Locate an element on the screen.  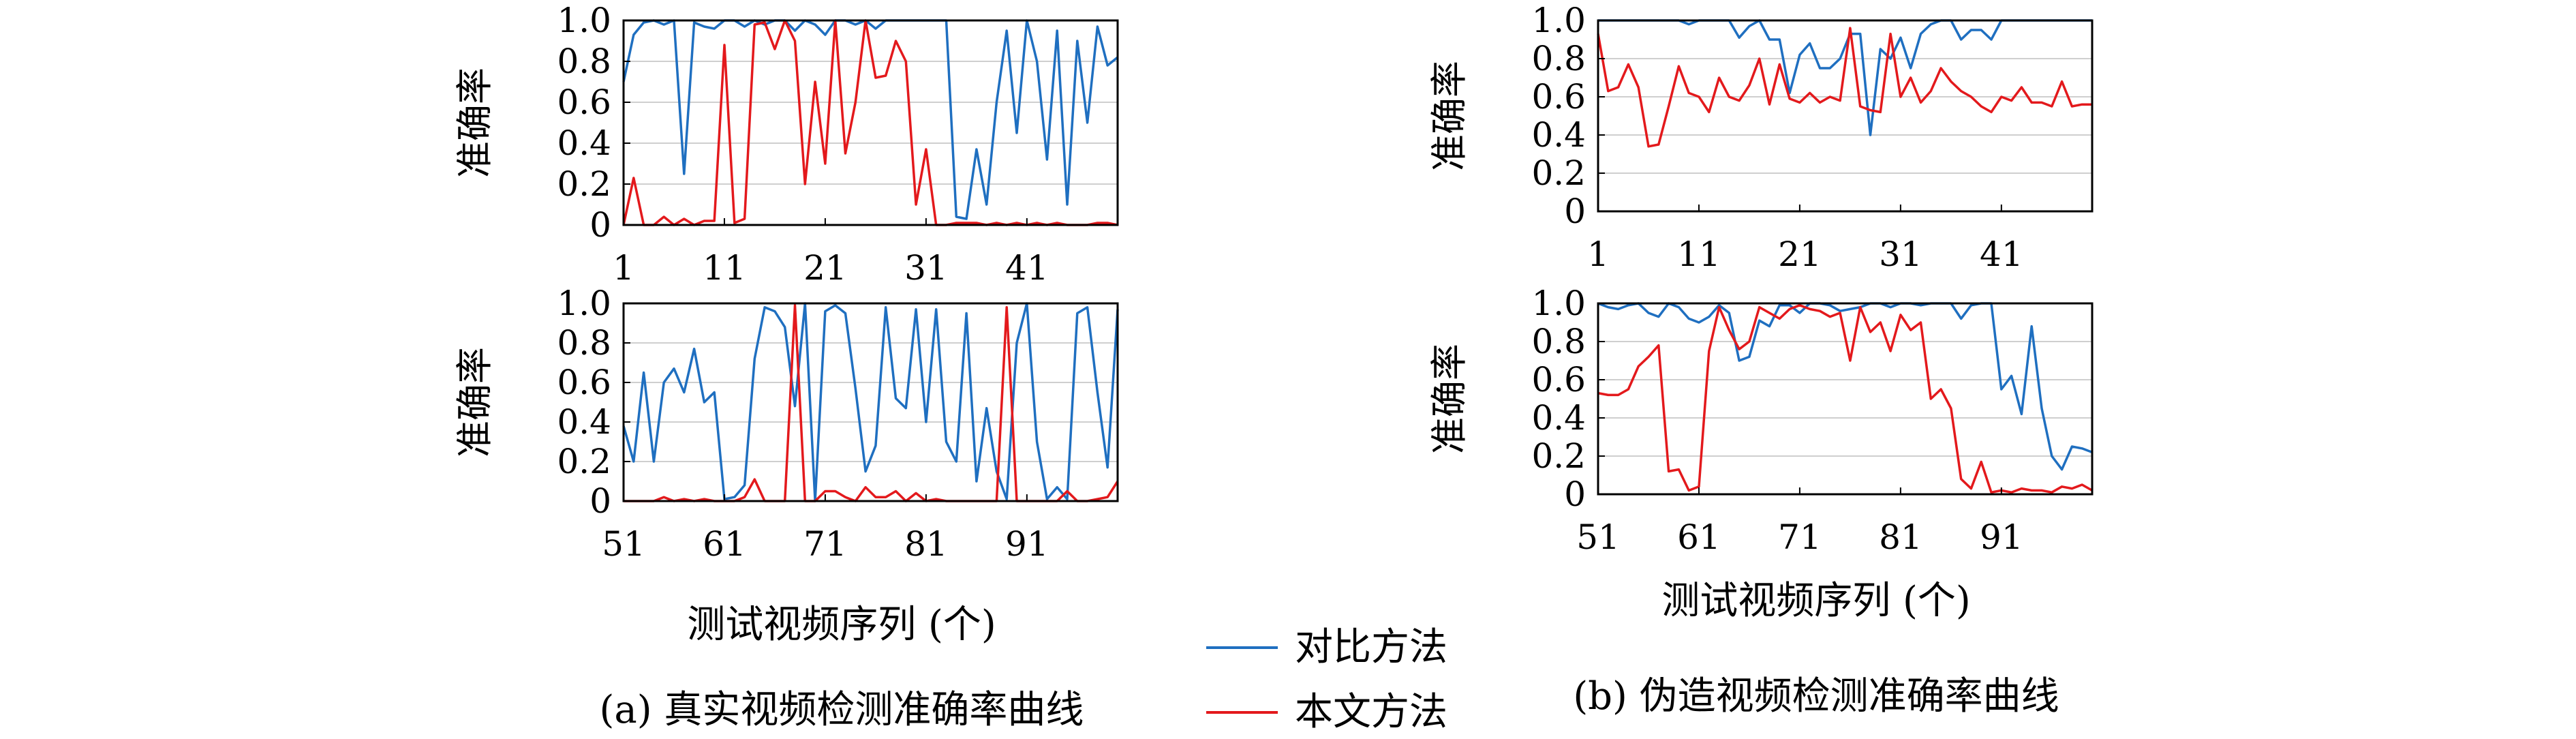
legend: 对比方法 本文方法 is located at coordinates (1326, 679).